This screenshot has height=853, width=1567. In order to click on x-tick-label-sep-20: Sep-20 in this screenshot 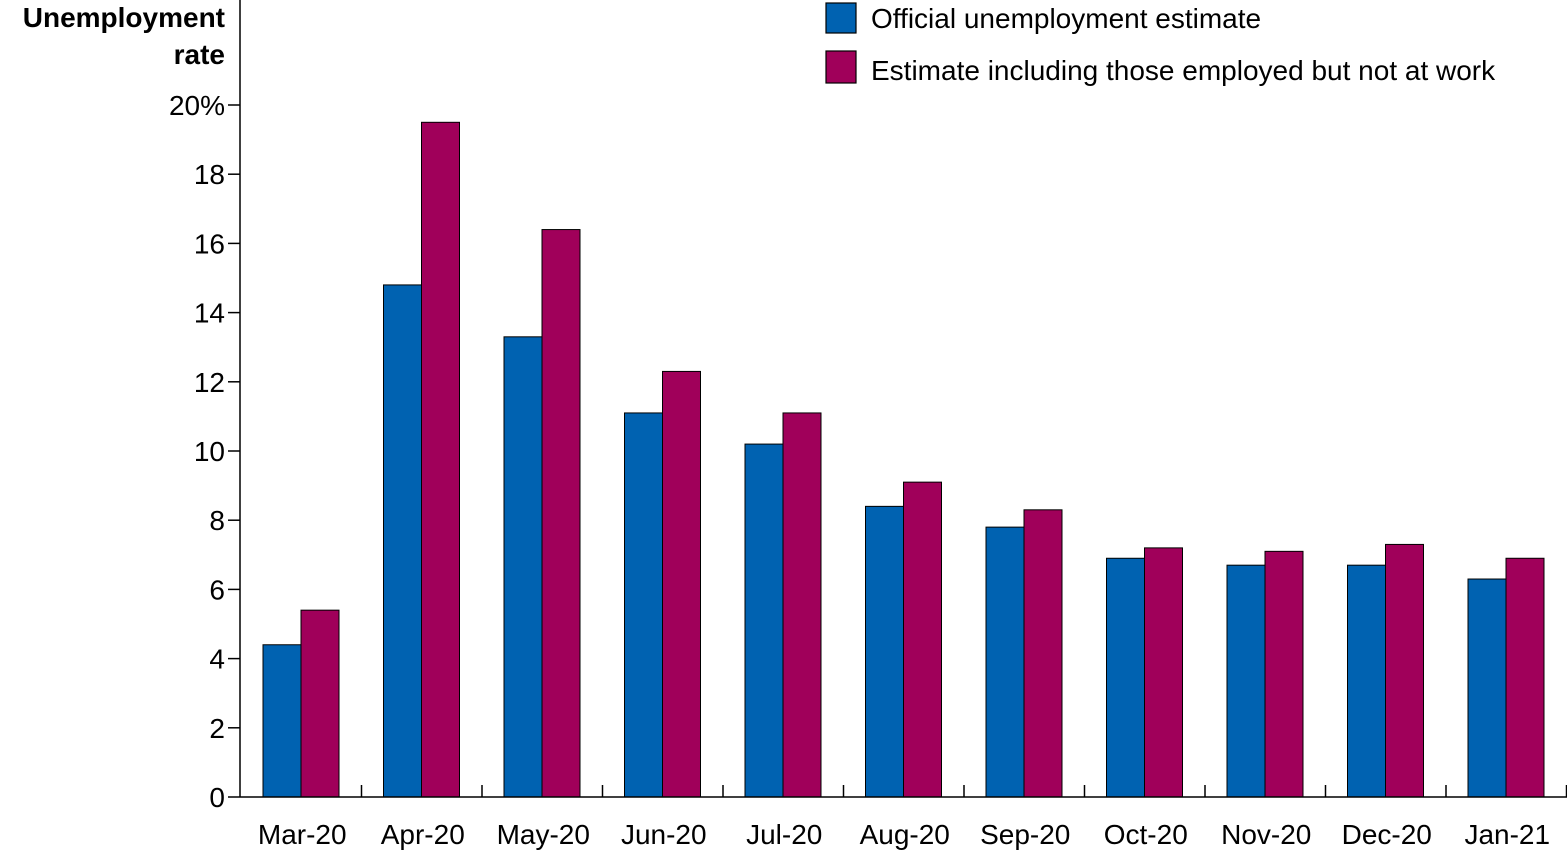, I will do `click(1025, 834)`.